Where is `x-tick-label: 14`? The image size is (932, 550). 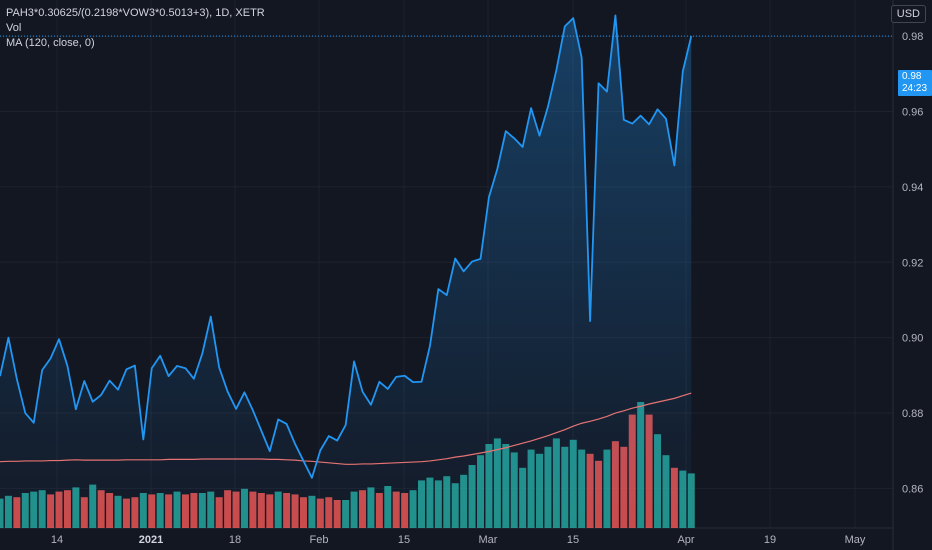 x-tick-label: 14 is located at coordinates (57, 540).